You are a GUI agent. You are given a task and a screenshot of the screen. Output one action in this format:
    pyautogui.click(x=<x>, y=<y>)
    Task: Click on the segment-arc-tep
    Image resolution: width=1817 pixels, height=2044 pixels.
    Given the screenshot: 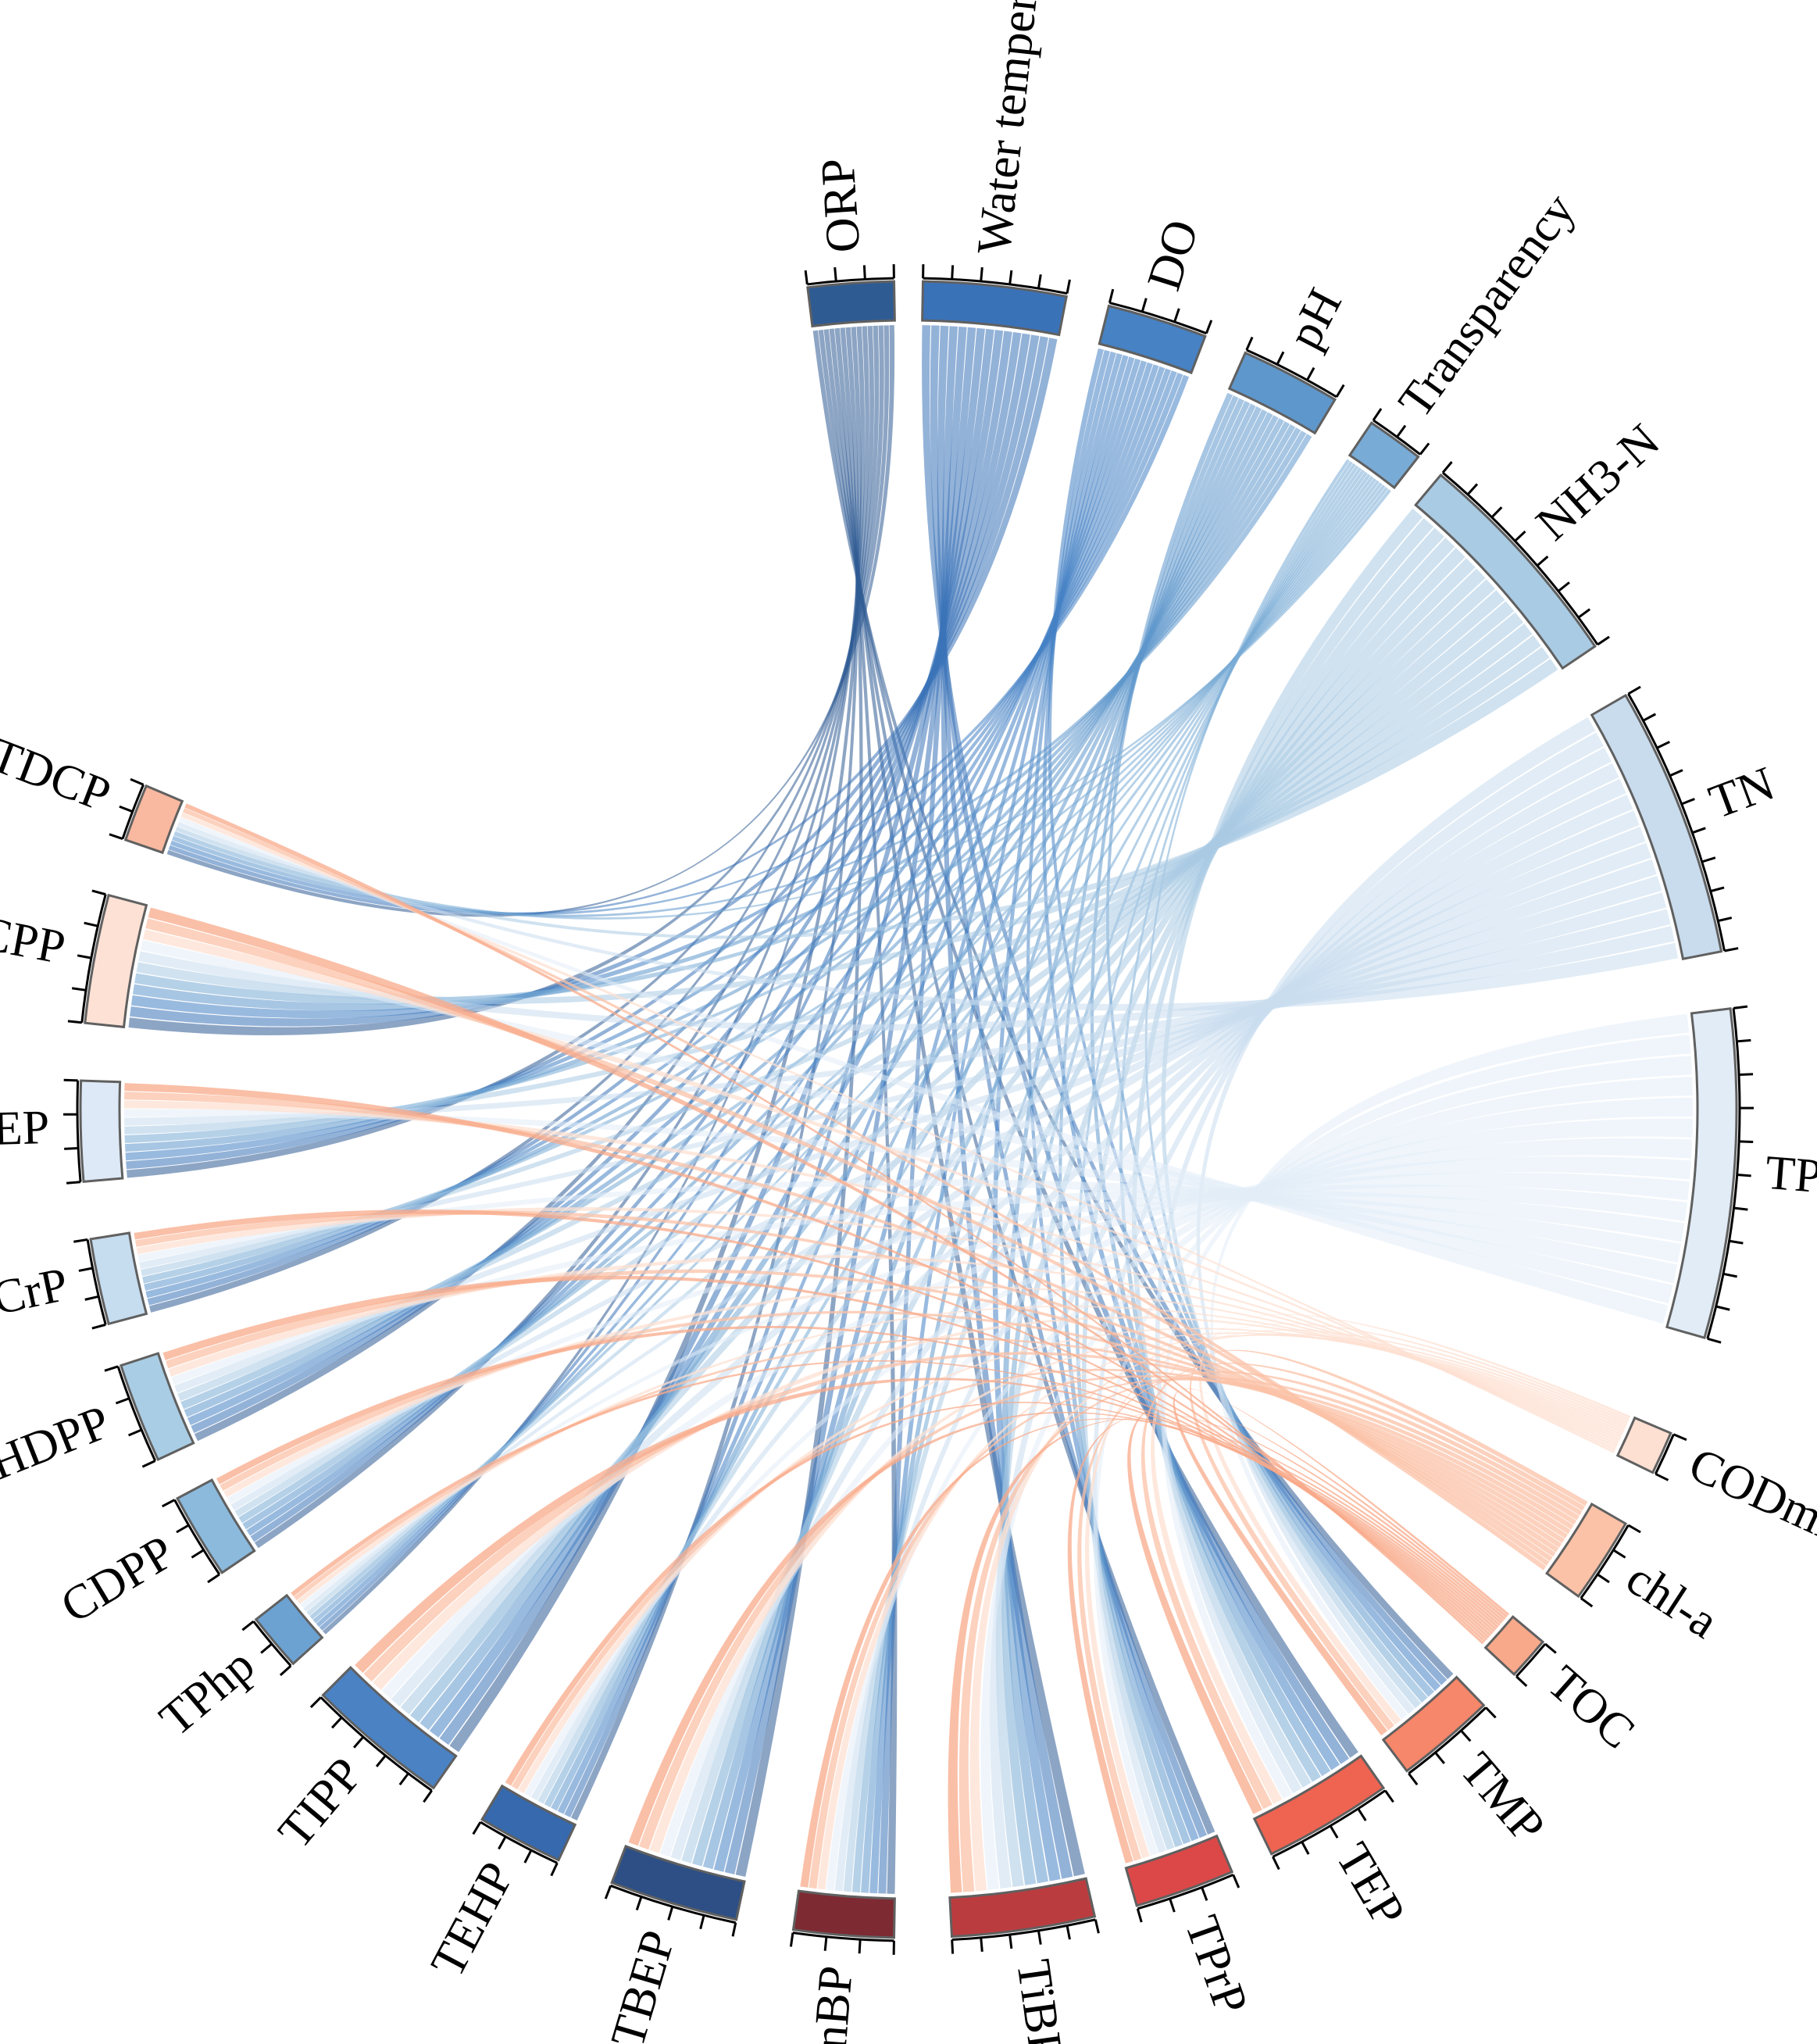 What is the action you would take?
    pyautogui.click(x=1319, y=1805)
    